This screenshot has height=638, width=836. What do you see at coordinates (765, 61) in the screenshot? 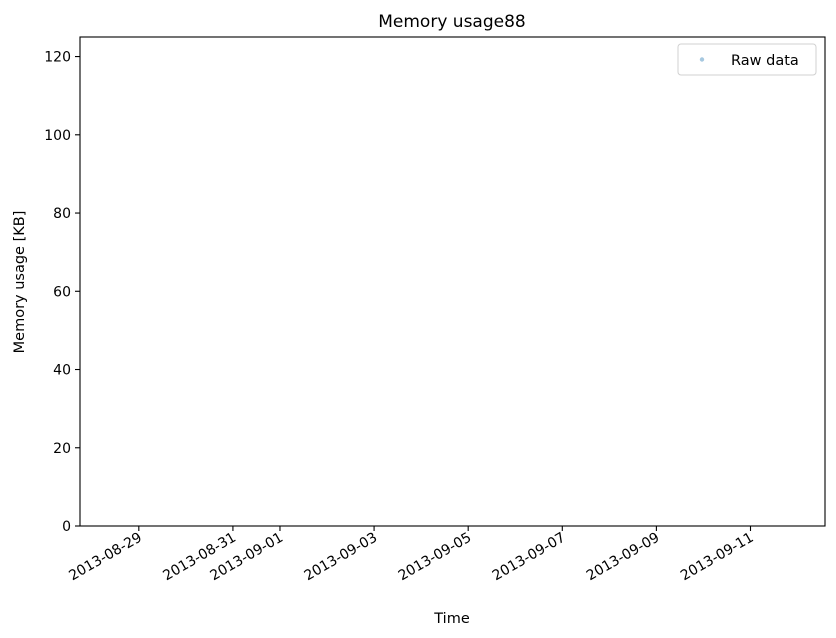
I see `legend-label-raw-data: Raw data` at bounding box center [765, 61].